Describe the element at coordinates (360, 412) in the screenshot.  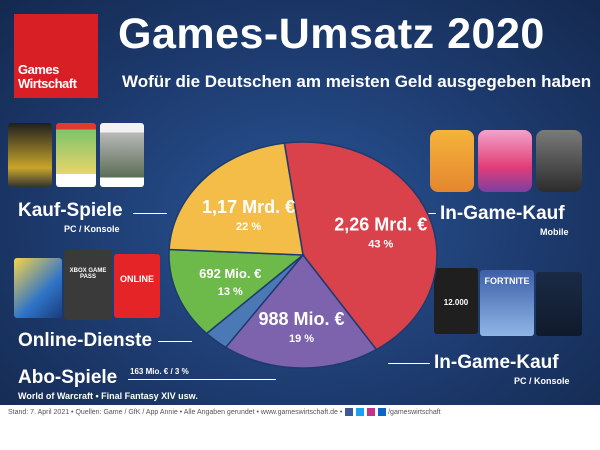
I see `twitter-icon` at that location.